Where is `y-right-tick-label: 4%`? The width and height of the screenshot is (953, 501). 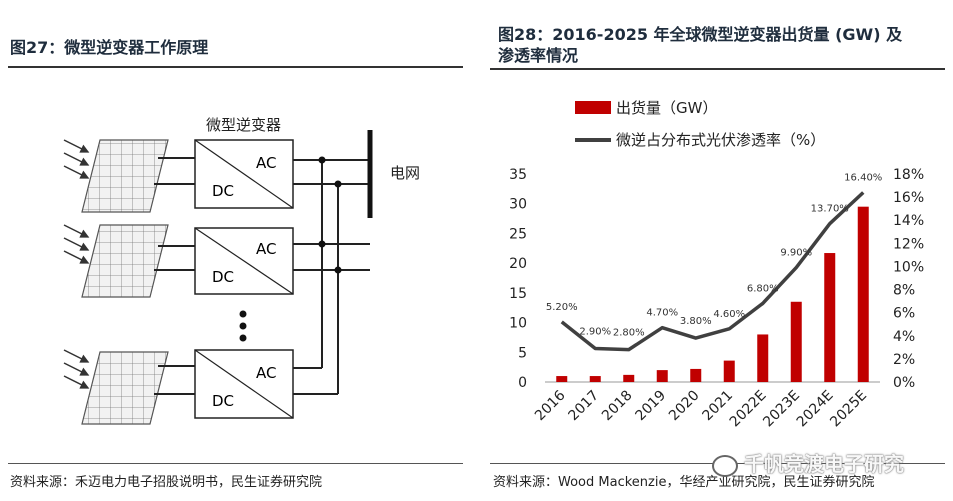 y-right-tick-label: 4% is located at coordinates (904, 337).